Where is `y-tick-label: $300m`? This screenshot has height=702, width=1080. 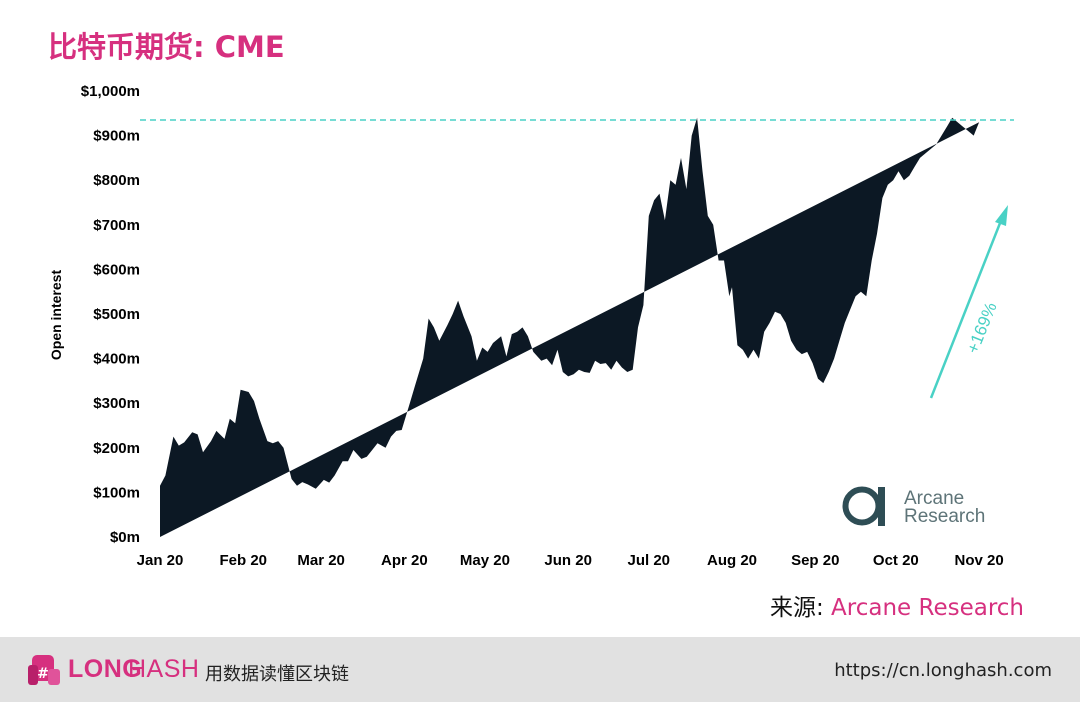 y-tick-label: $300m is located at coordinates (116, 403).